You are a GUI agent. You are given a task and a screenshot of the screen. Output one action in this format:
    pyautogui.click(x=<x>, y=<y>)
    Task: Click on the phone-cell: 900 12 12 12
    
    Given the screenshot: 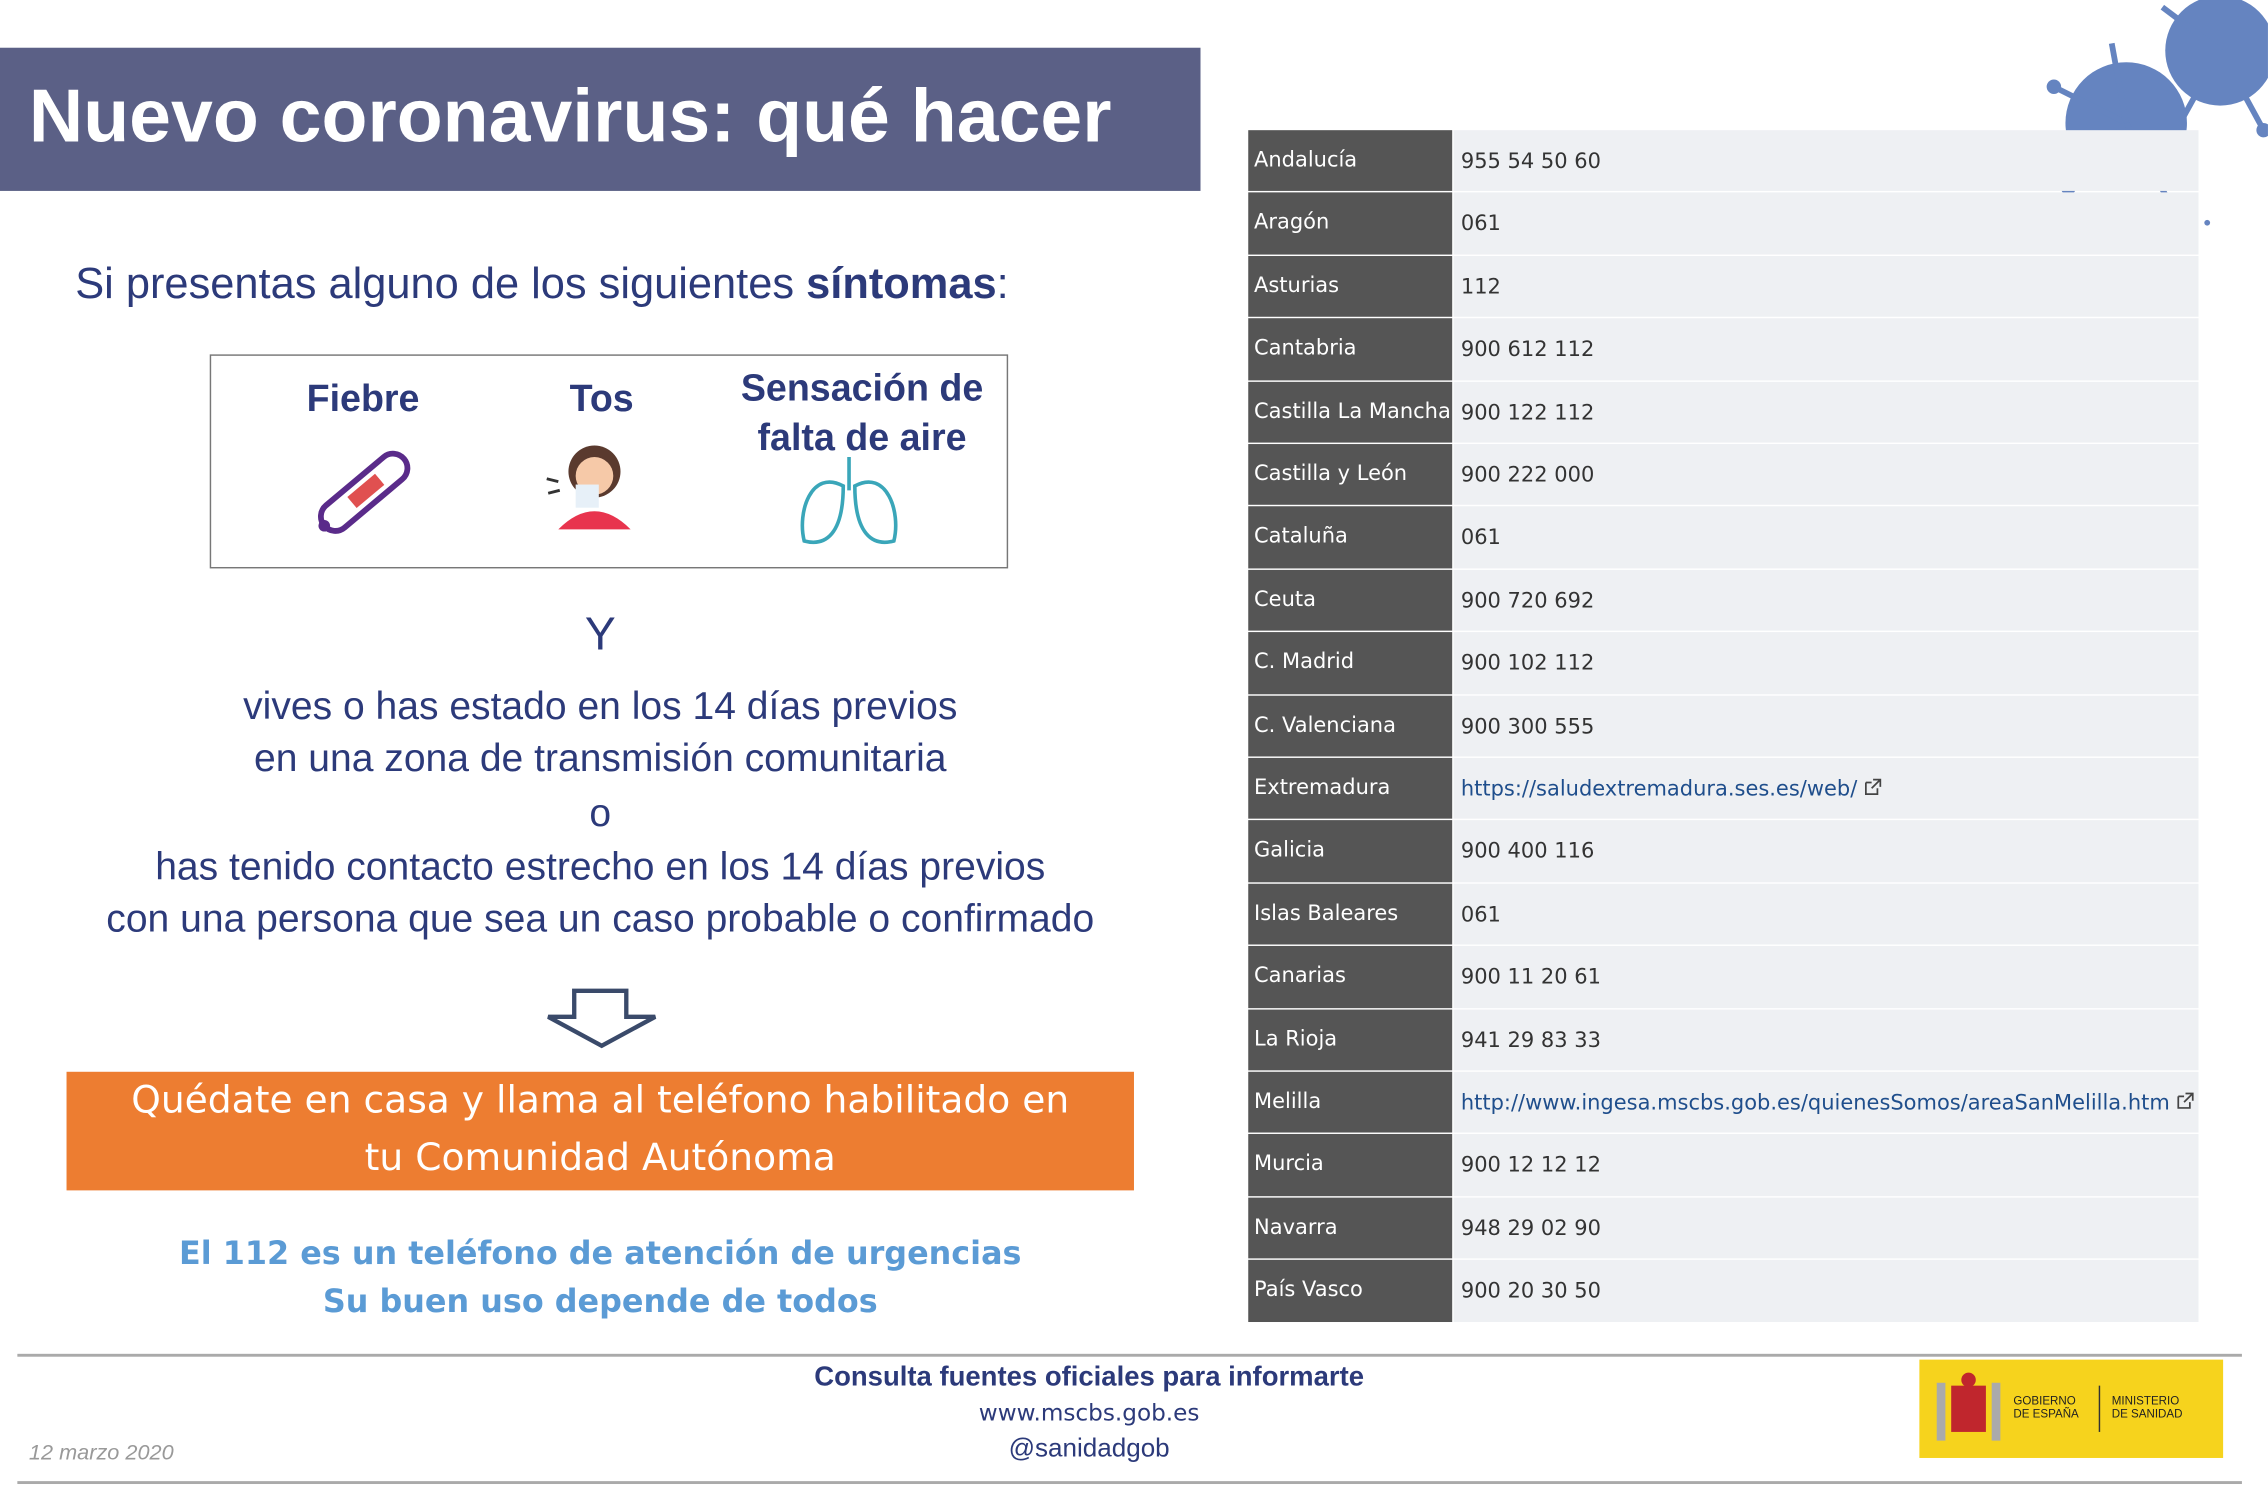 What is the action you would take?
    pyautogui.click(x=1826, y=1165)
    